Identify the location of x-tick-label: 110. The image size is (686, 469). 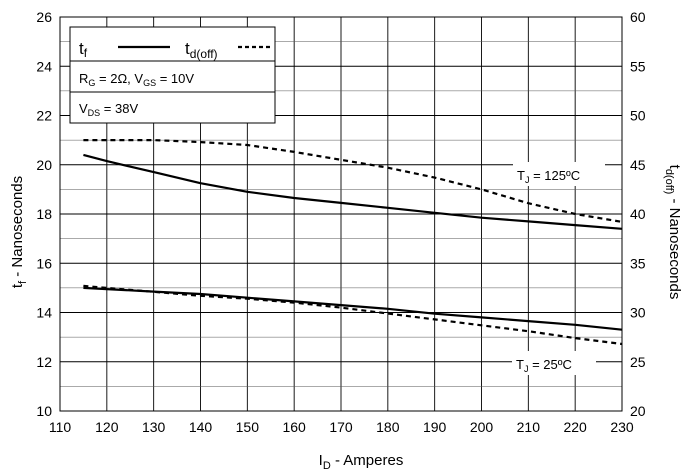
(60, 427).